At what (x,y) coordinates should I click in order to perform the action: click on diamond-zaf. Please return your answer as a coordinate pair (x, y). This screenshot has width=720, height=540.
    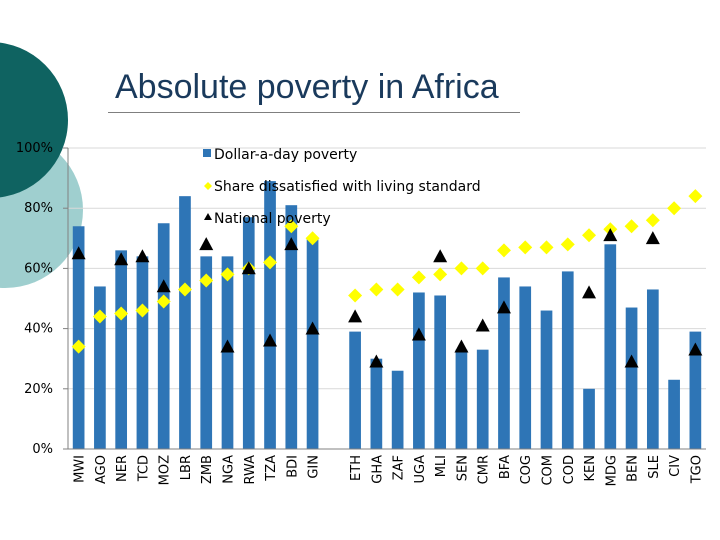
    Looking at the image, I should click on (397, 289).